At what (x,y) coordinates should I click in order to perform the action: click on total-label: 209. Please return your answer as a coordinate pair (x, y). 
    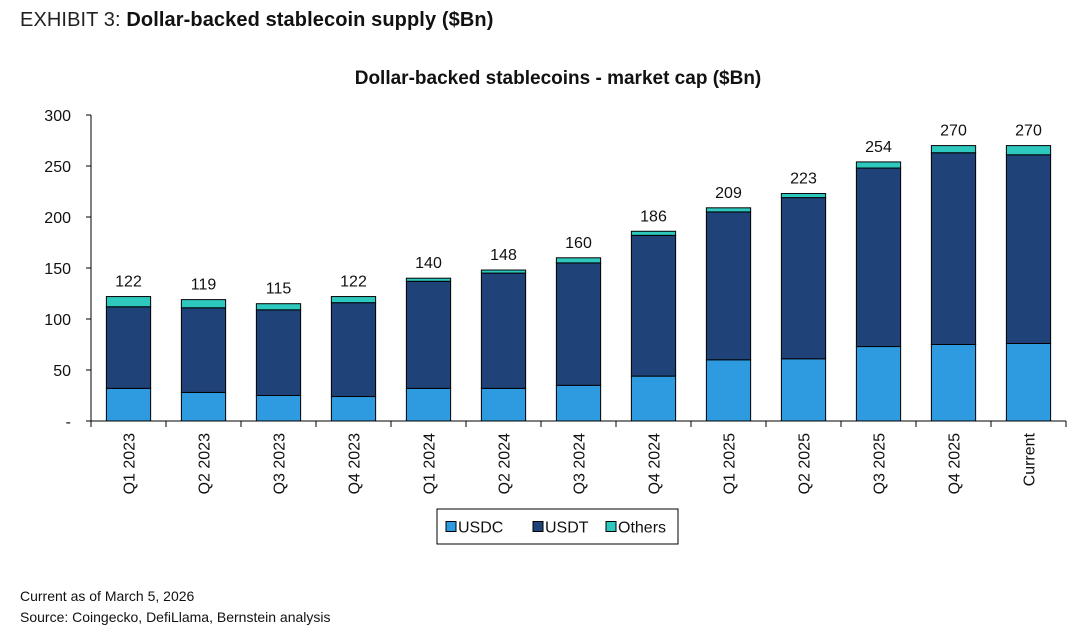
    Looking at the image, I should click on (728, 193).